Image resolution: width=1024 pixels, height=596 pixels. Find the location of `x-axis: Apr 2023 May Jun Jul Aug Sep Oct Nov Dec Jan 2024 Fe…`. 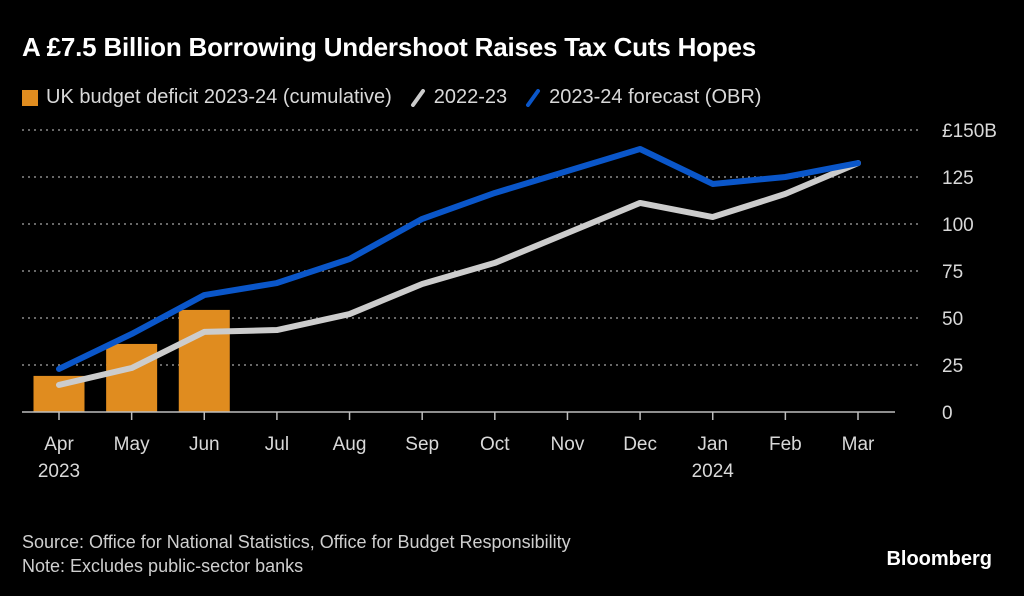

x-axis: Apr 2023 May Jun Jul Aug Sep Oct Nov Dec Jan 2024 Fe… is located at coordinates (458, 446).